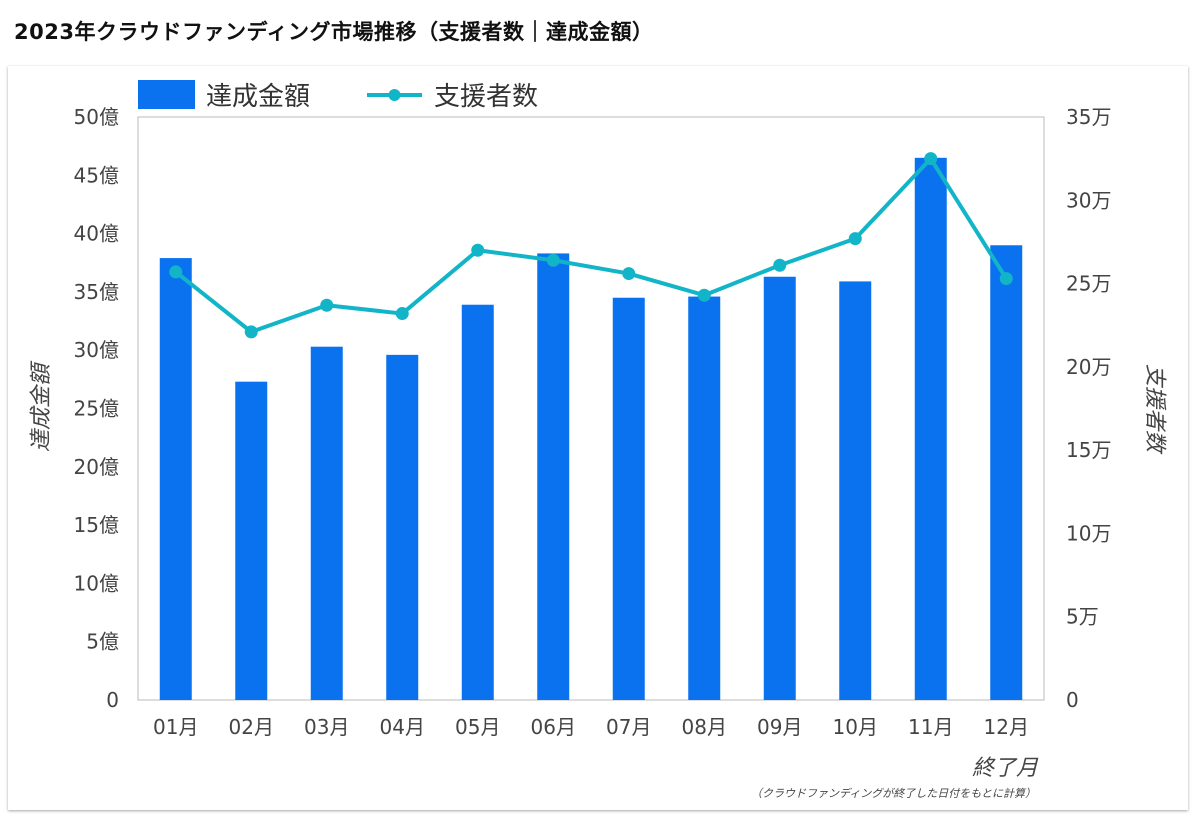  What do you see at coordinates (394, 95) in the screenshot?
I see `legend-swatch-marker` at bounding box center [394, 95].